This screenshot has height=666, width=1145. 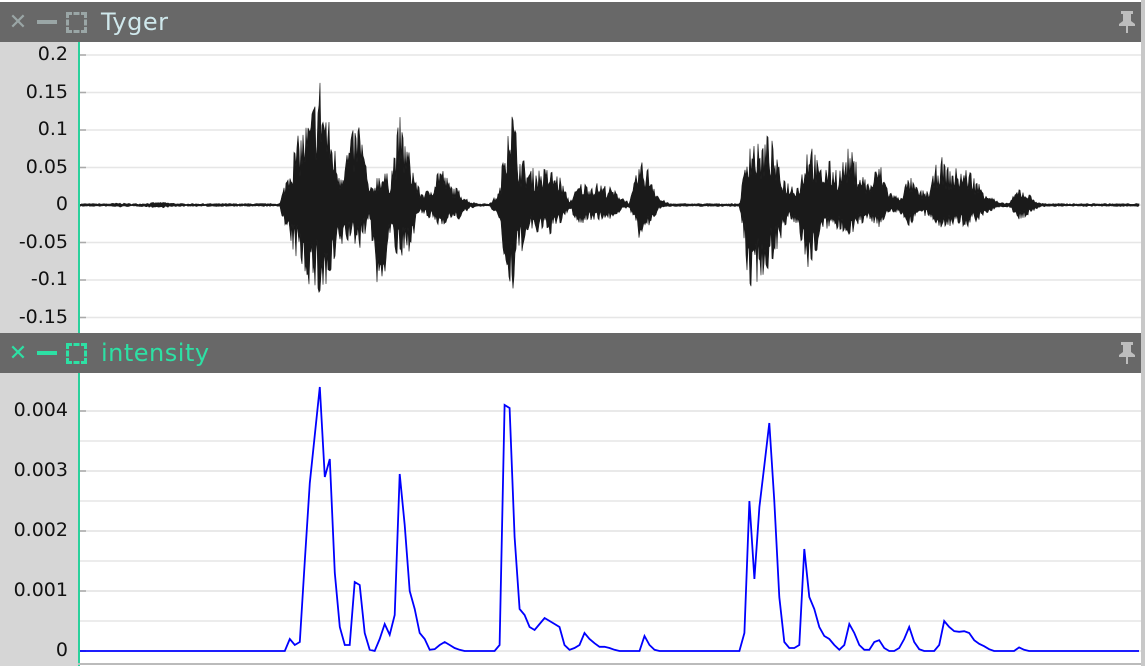 I want to click on y-tick-label: -0.1, so click(x=49, y=279).